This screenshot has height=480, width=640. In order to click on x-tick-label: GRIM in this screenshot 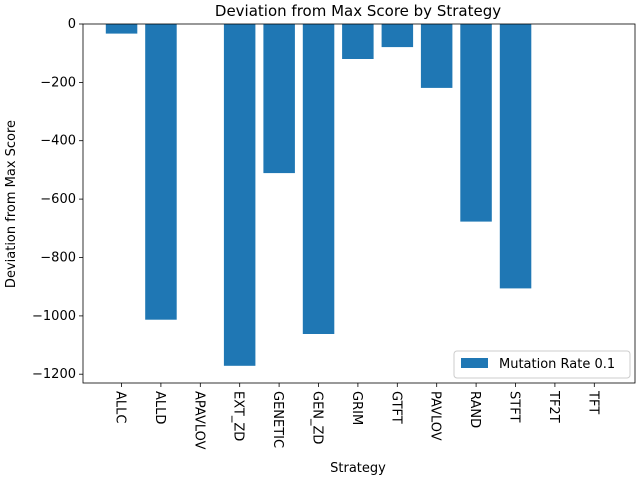, I will do `click(356, 408)`.